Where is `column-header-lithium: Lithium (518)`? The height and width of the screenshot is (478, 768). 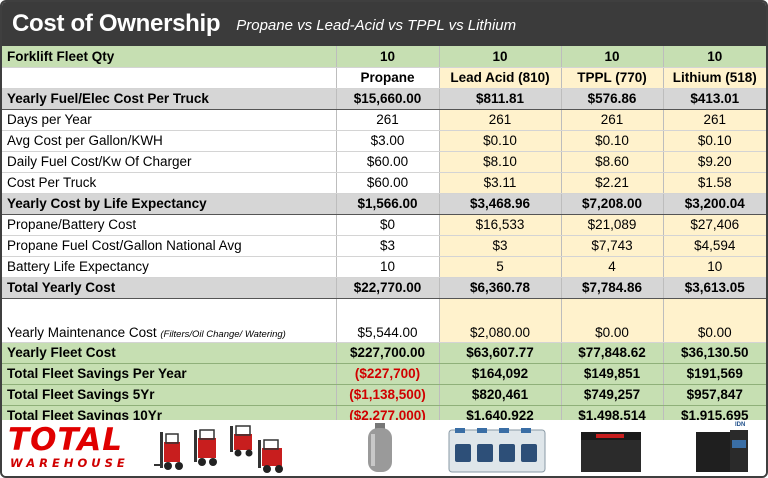
column-header-lithium: Lithium (518) is located at coordinates (714, 78).